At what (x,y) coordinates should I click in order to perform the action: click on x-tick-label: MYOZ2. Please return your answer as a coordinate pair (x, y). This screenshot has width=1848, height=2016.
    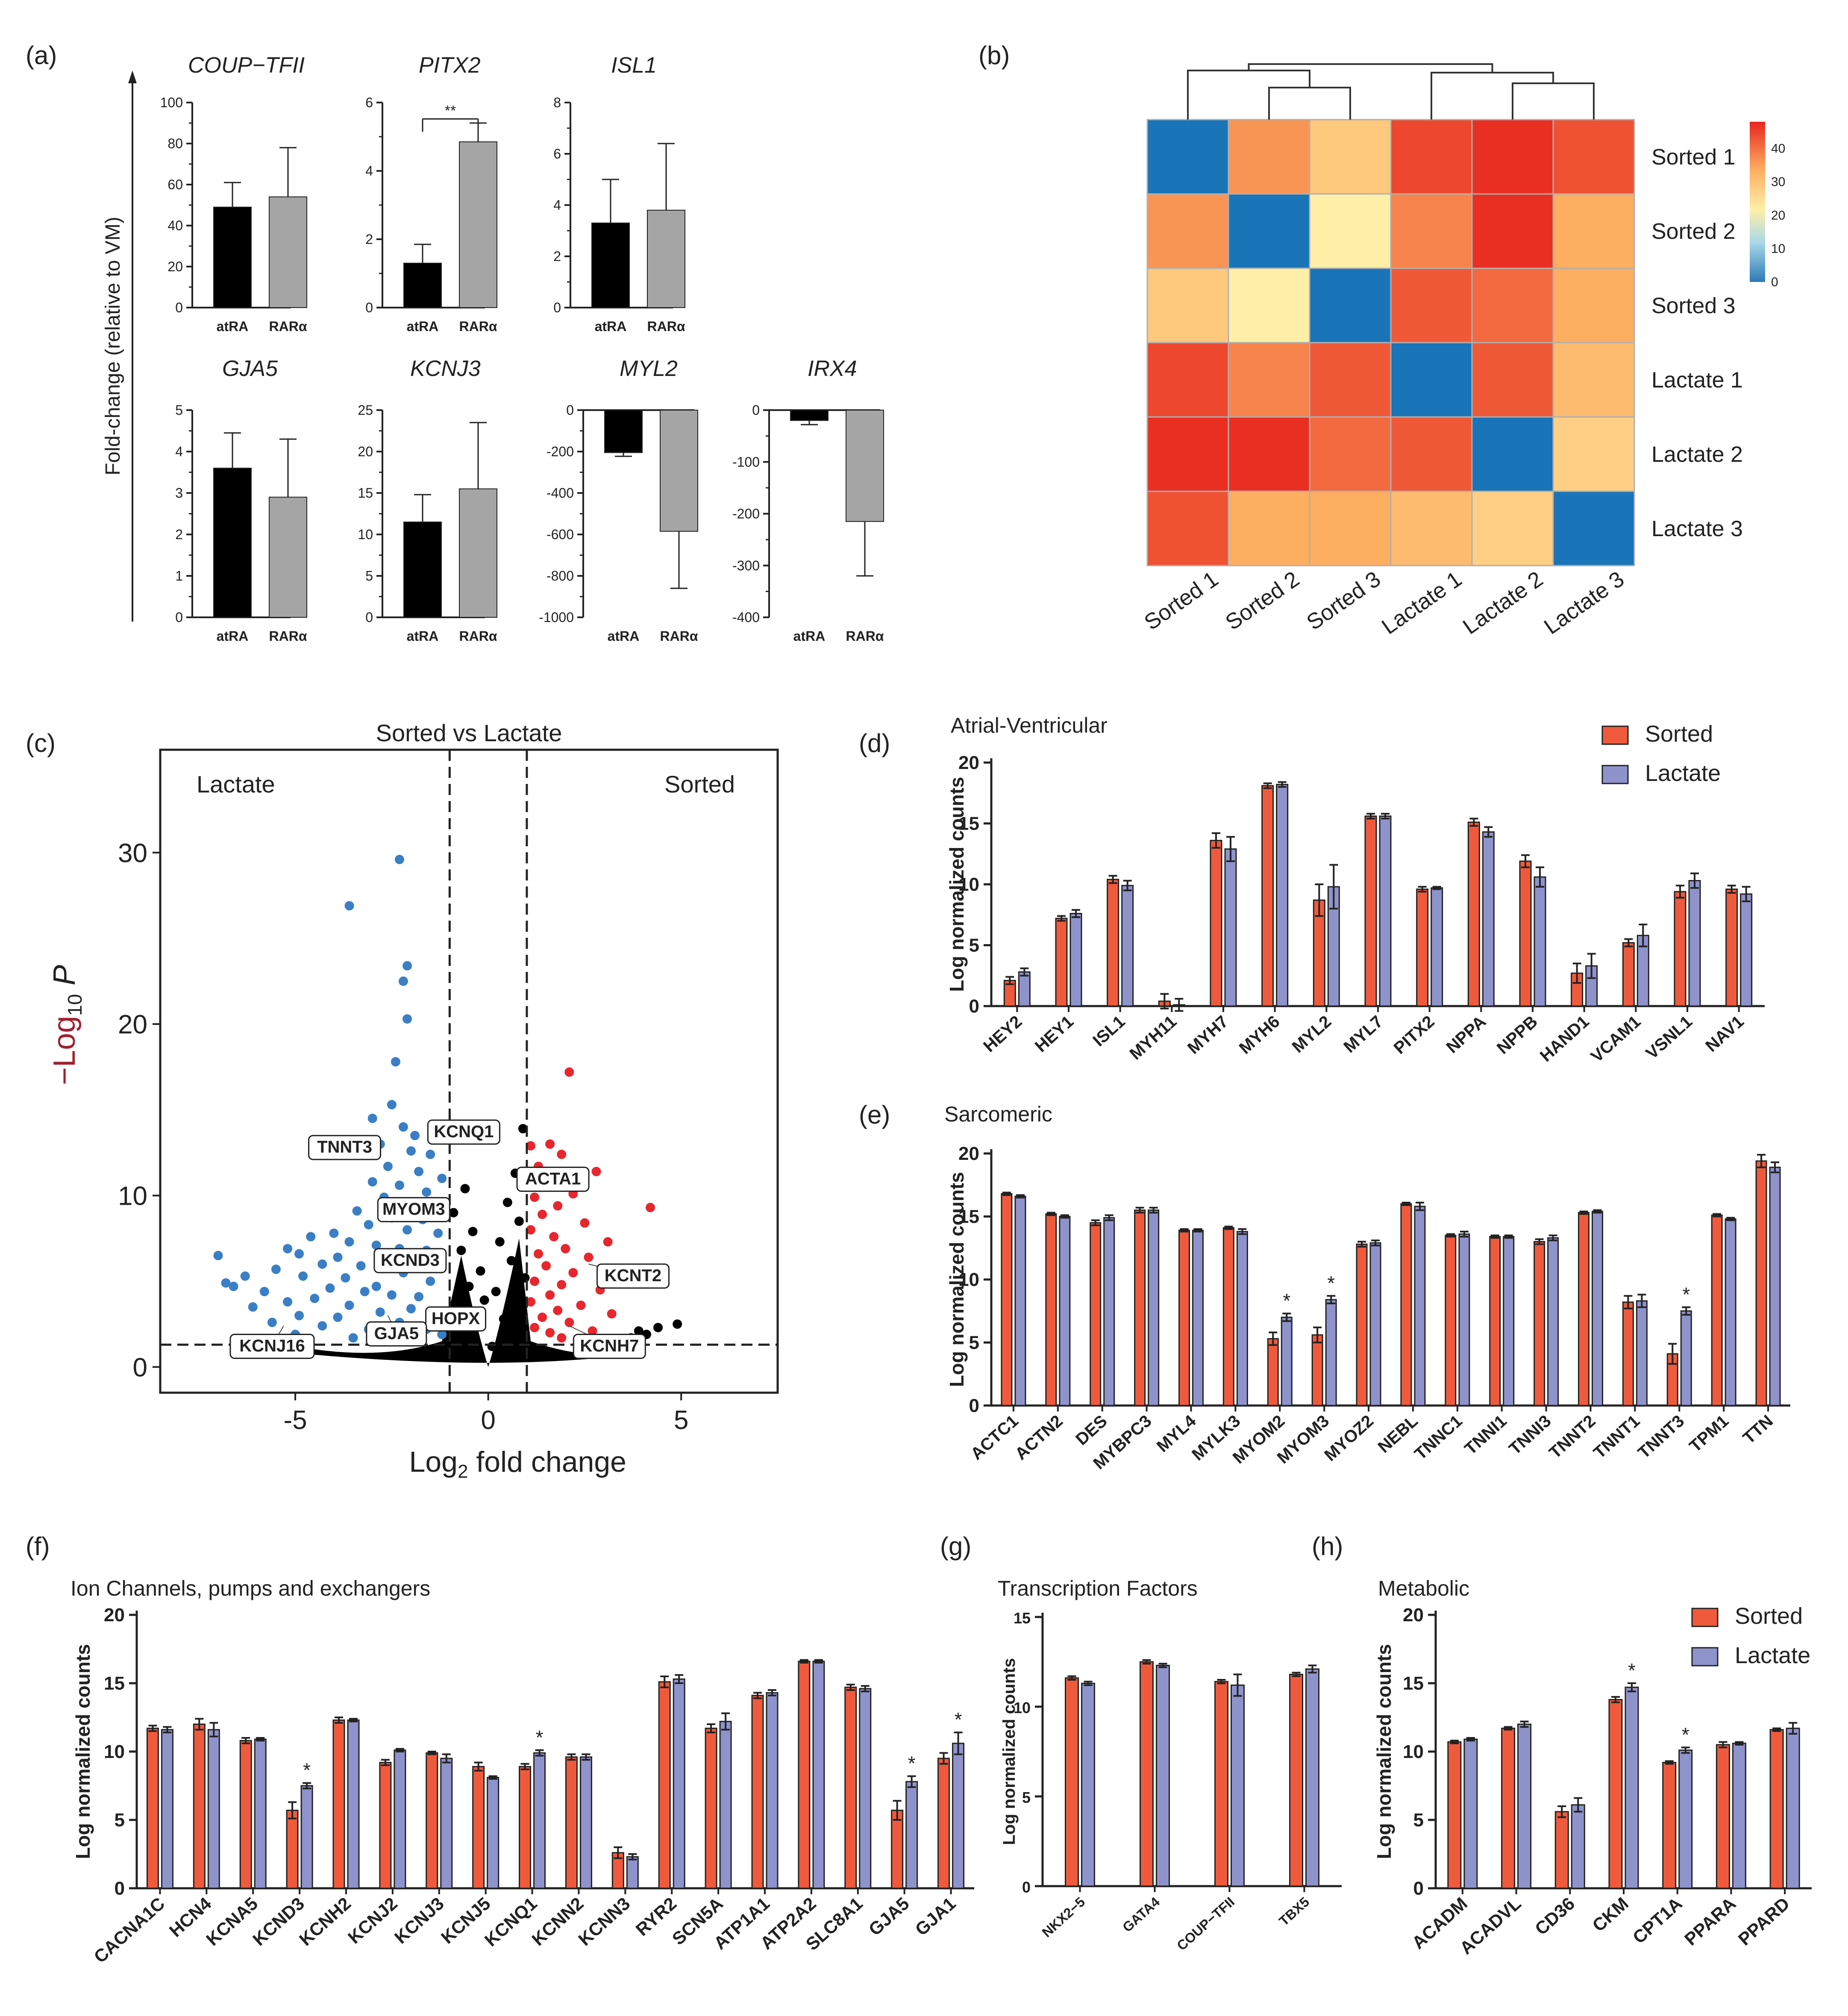
    Looking at the image, I should click on (1349, 1438).